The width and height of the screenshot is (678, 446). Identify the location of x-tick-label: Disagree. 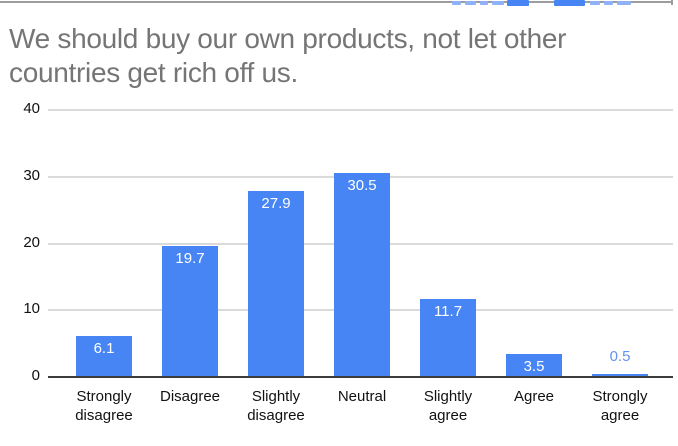
(190, 396).